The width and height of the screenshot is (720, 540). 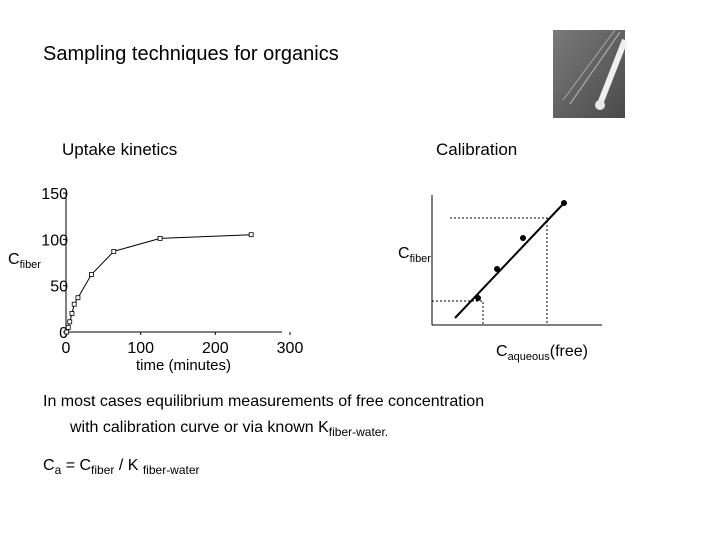 I want to click on y-axis-label: Cfiber, so click(x=24, y=261).